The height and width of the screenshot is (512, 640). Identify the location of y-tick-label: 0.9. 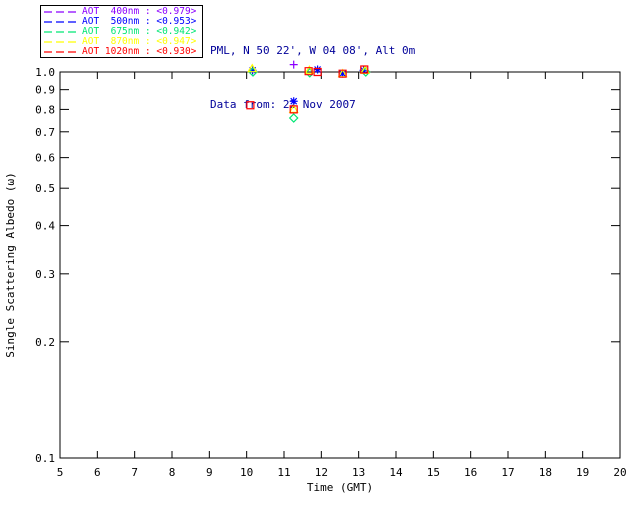
(45, 90).